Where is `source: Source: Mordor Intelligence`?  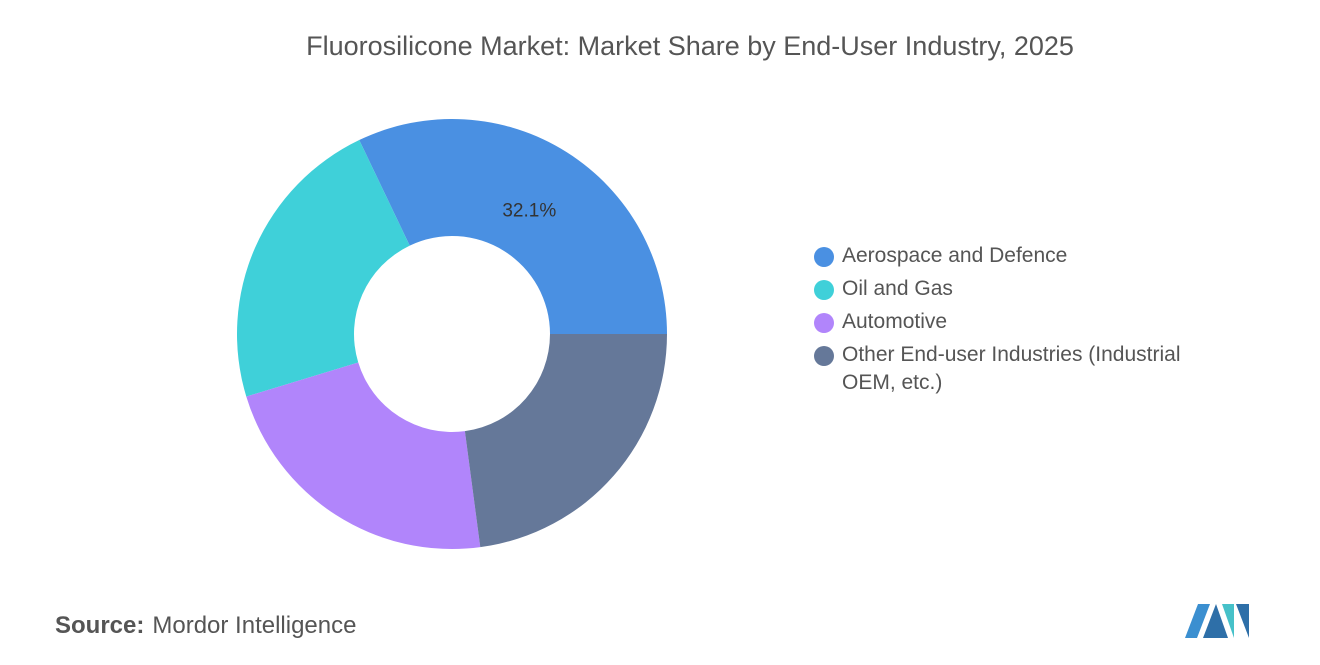
source: Source: Mordor Intelligence is located at coordinates (205, 626).